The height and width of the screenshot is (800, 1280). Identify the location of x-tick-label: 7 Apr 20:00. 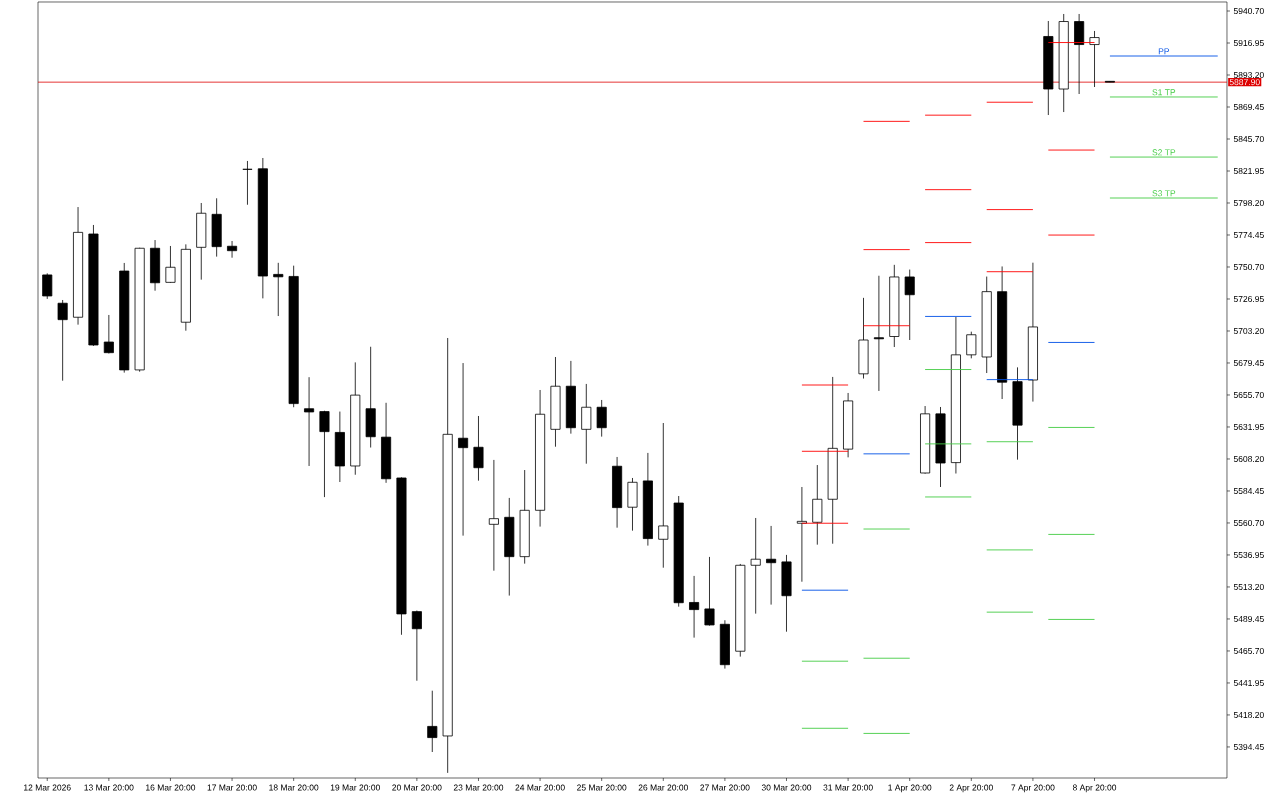
(1033, 788).